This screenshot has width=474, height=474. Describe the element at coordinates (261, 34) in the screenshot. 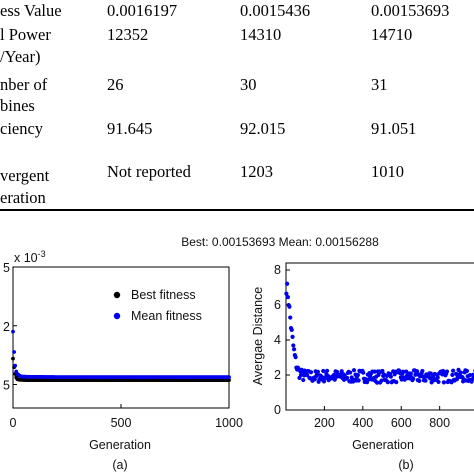

I see `cell-power-2: 14310` at that location.